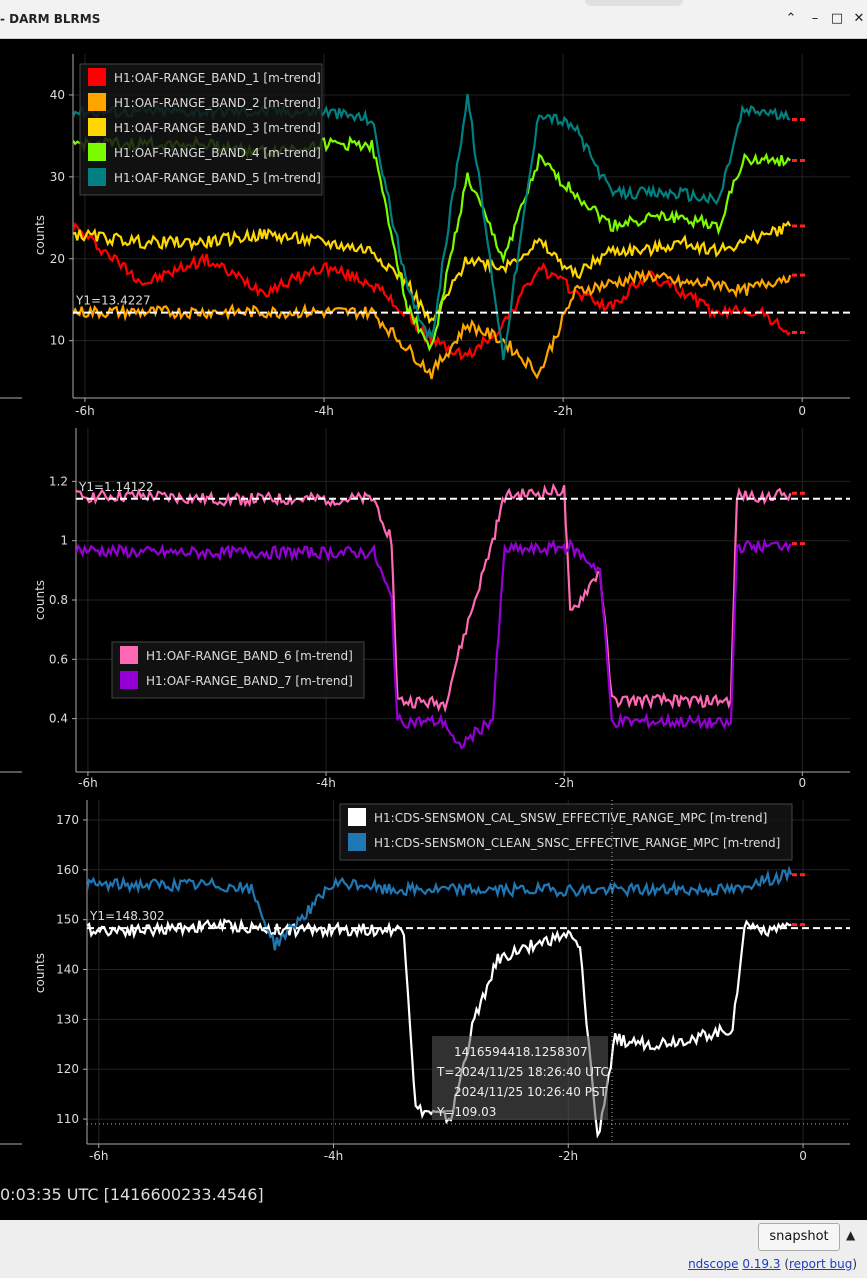 The height and width of the screenshot is (1278, 867). I want to click on window-title: - DARM BLRMS, so click(50, 19).